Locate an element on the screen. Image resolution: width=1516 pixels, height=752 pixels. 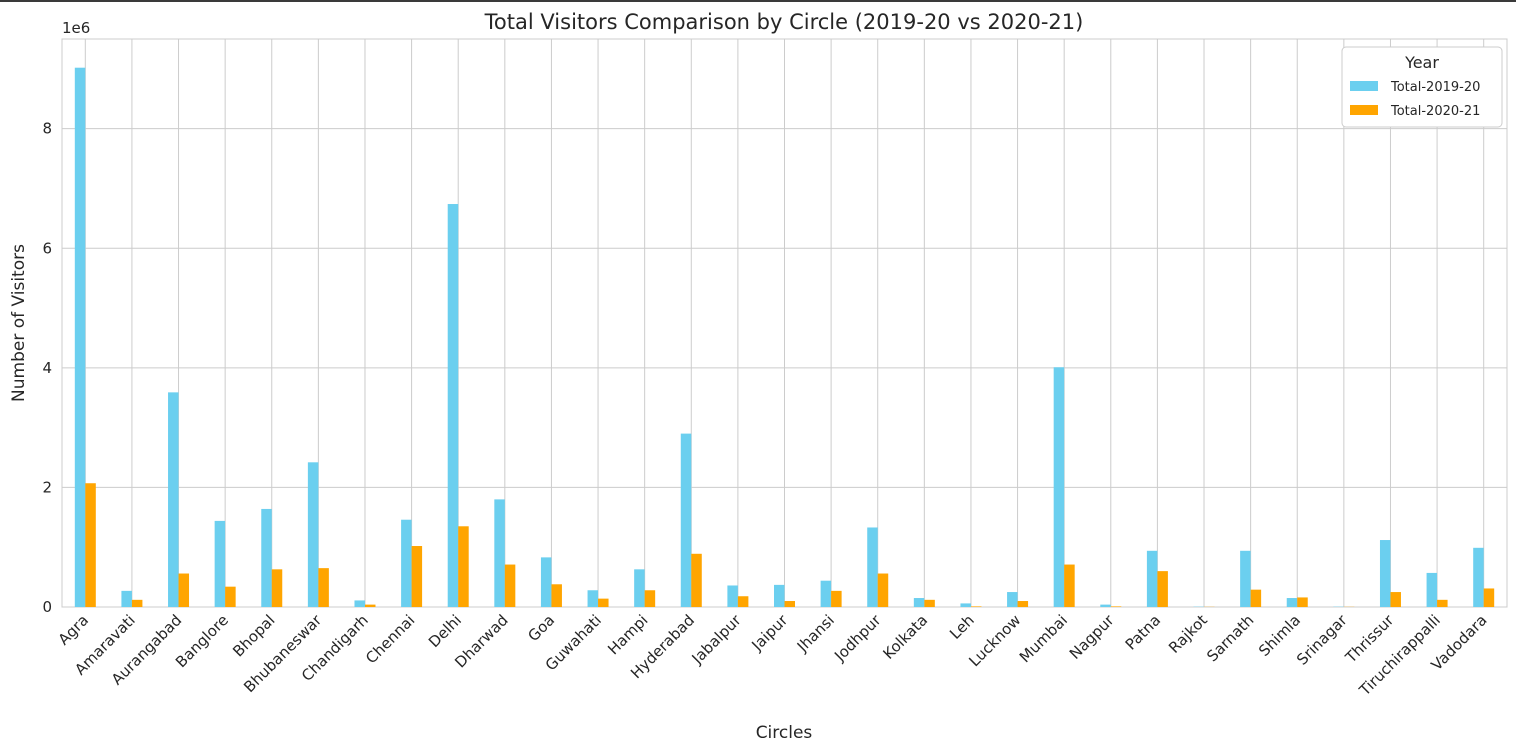
x-tick-label: Nagpur is located at coordinates (1092, 637).